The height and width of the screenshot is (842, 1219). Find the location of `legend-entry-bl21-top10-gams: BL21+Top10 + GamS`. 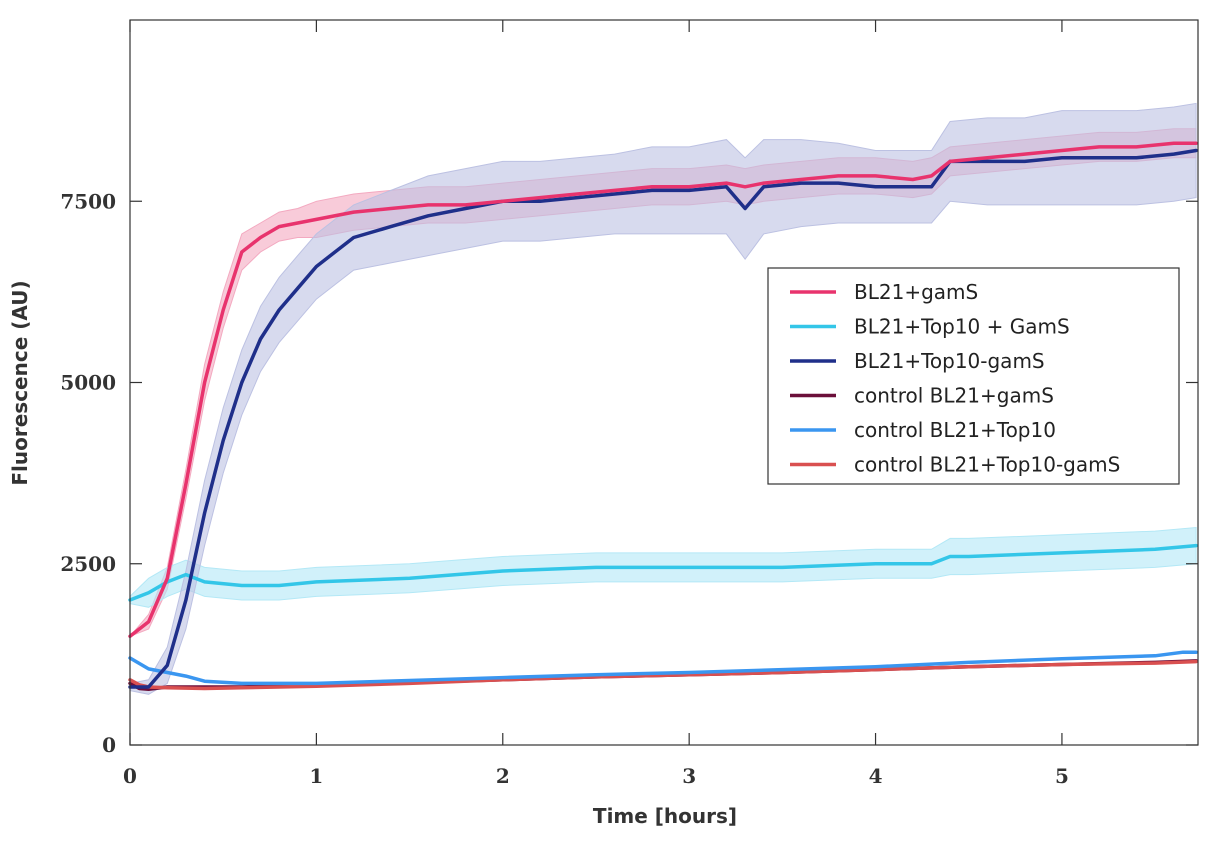

legend-entry-bl21-top10-gams: BL21+Top10 + GamS is located at coordinates (930, 327).